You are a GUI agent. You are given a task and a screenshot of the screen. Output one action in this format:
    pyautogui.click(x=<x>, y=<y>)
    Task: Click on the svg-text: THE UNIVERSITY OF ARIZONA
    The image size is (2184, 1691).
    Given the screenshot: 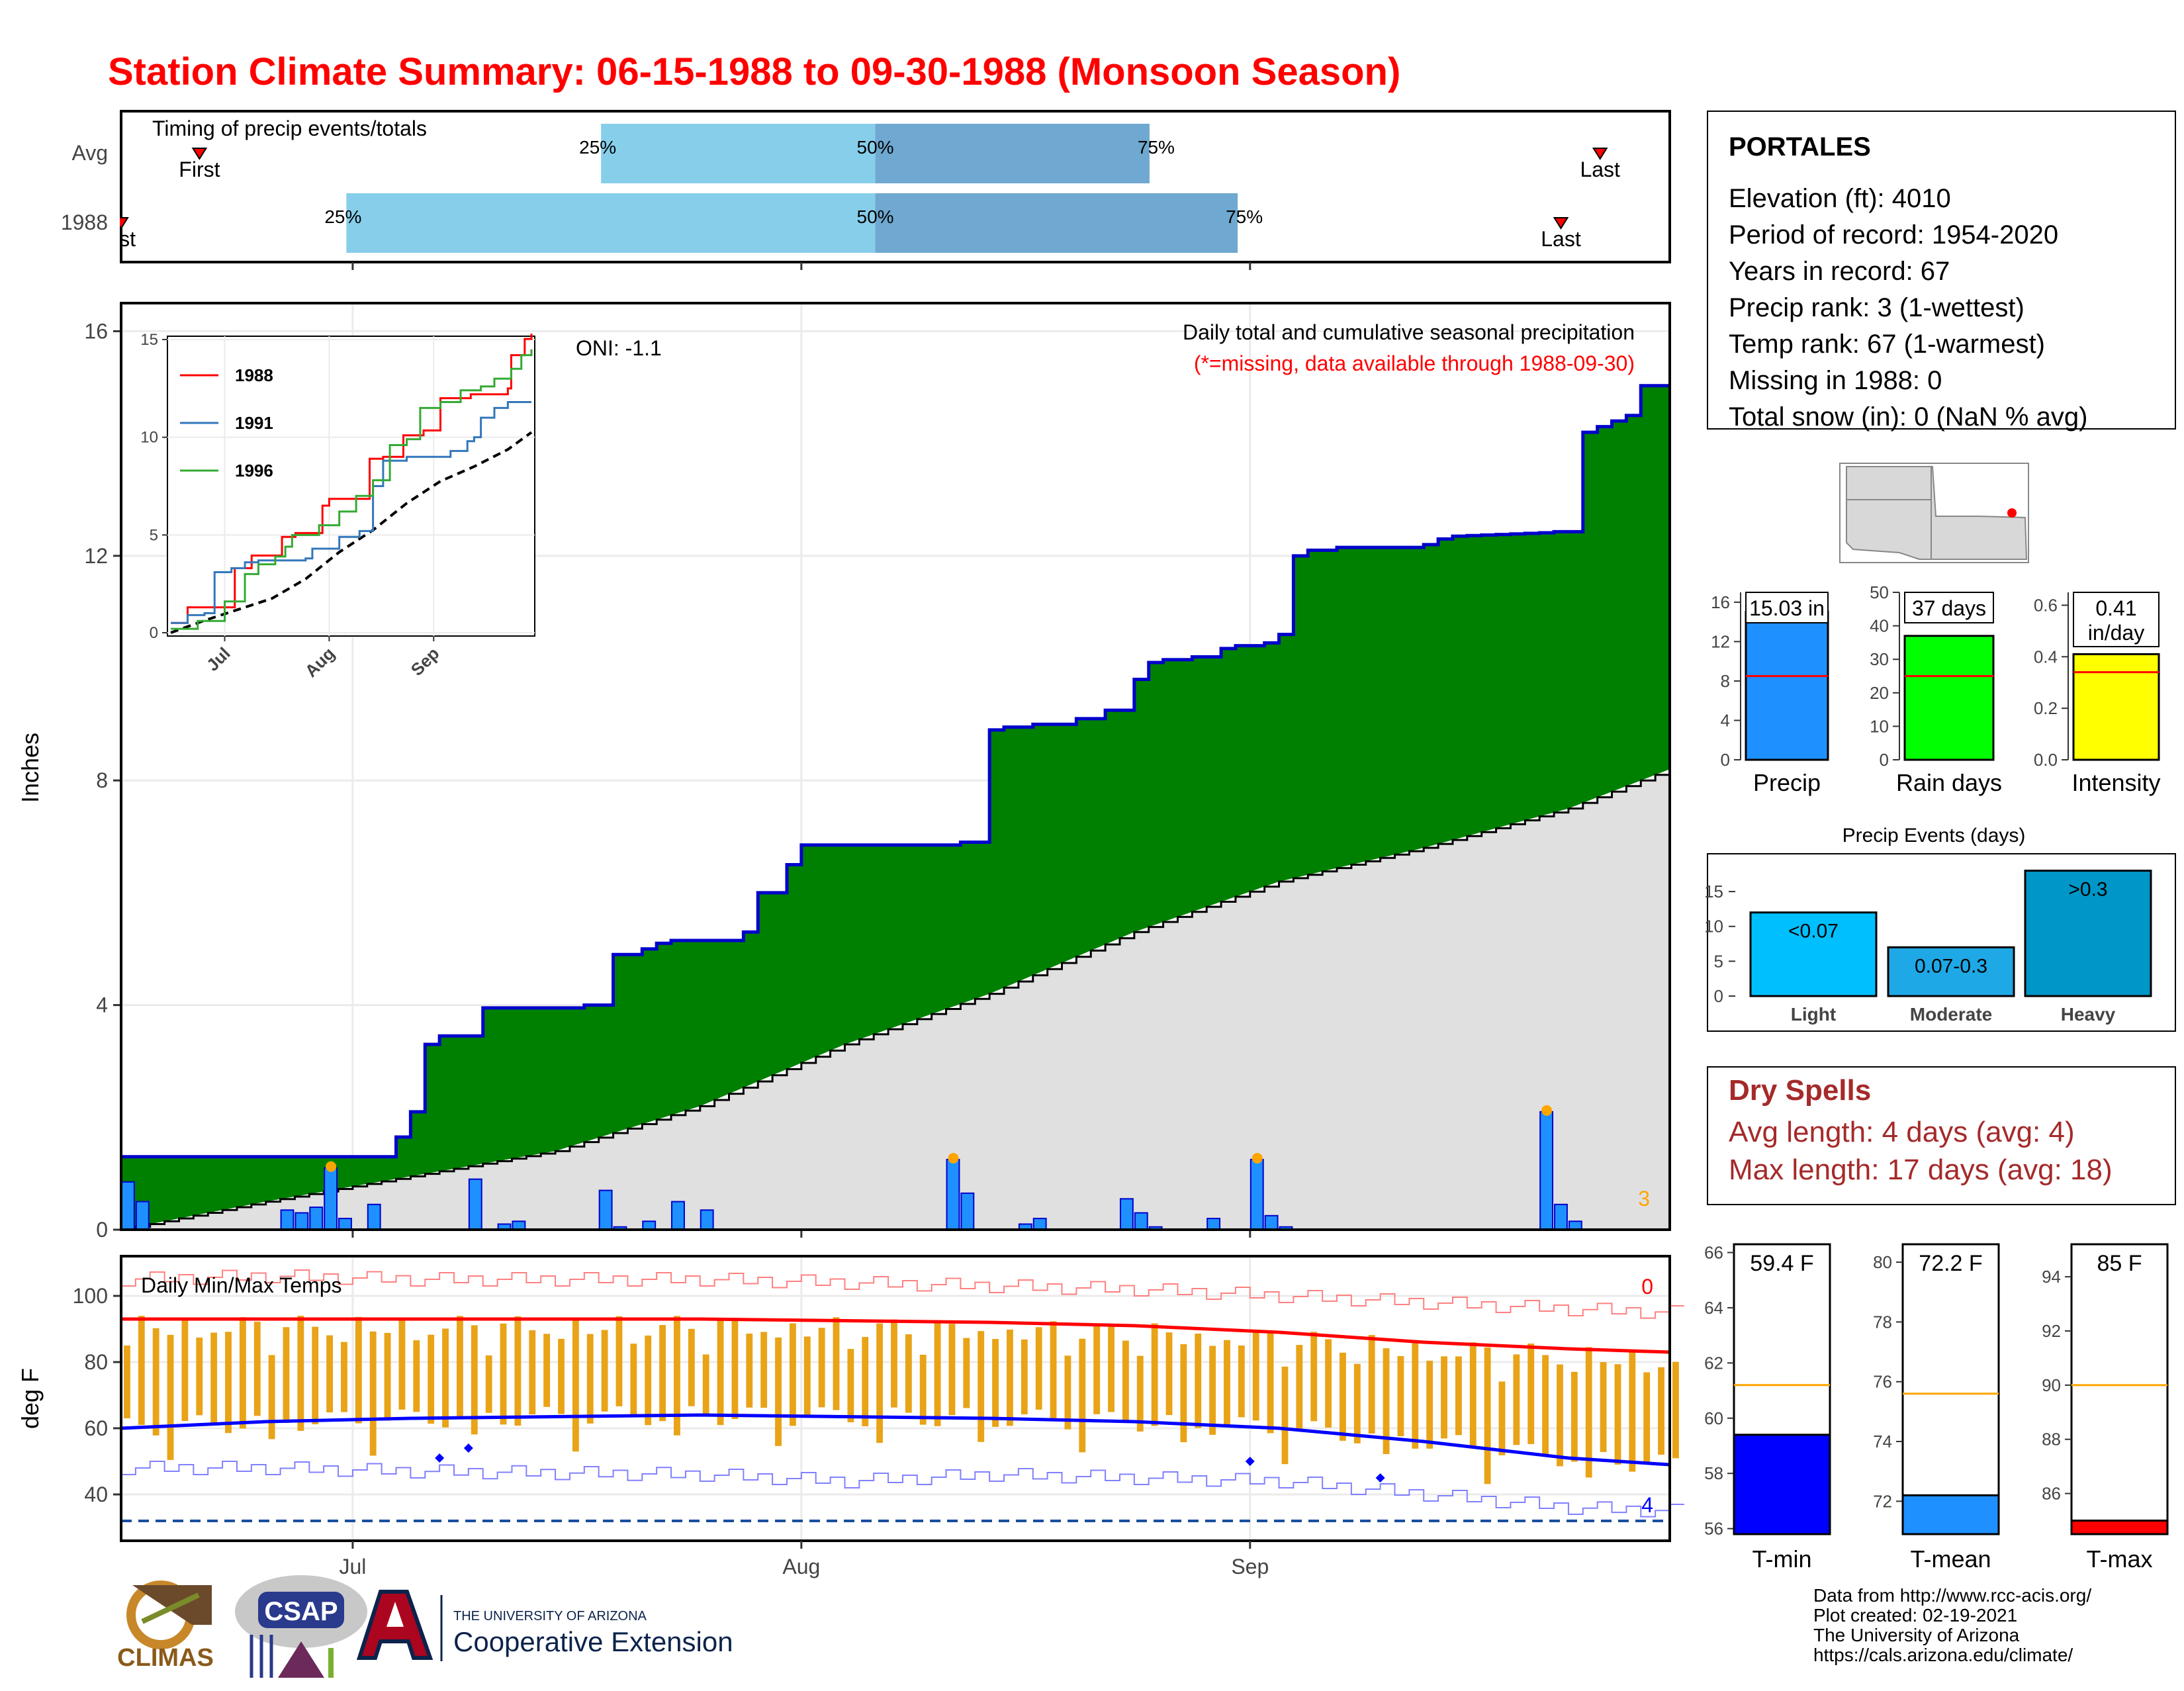 What is the action you would take?
    pyautogui.click(x=550, y=1616)
    